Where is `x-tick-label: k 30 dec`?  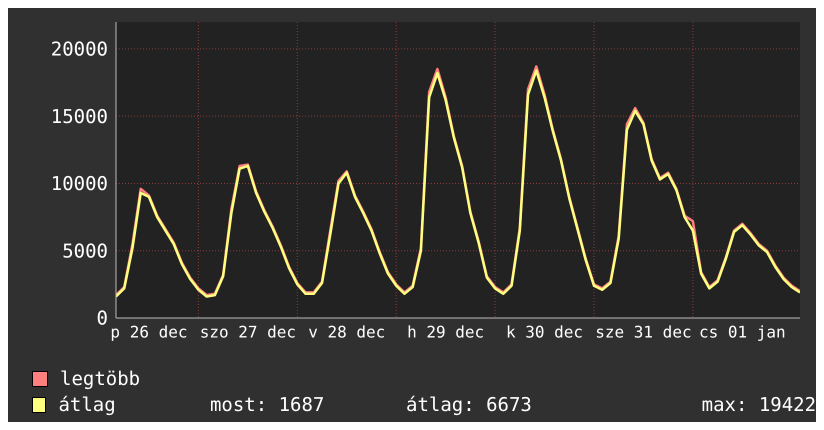
x-tick-label: k 30 dec is located at coordinates (545, 332).